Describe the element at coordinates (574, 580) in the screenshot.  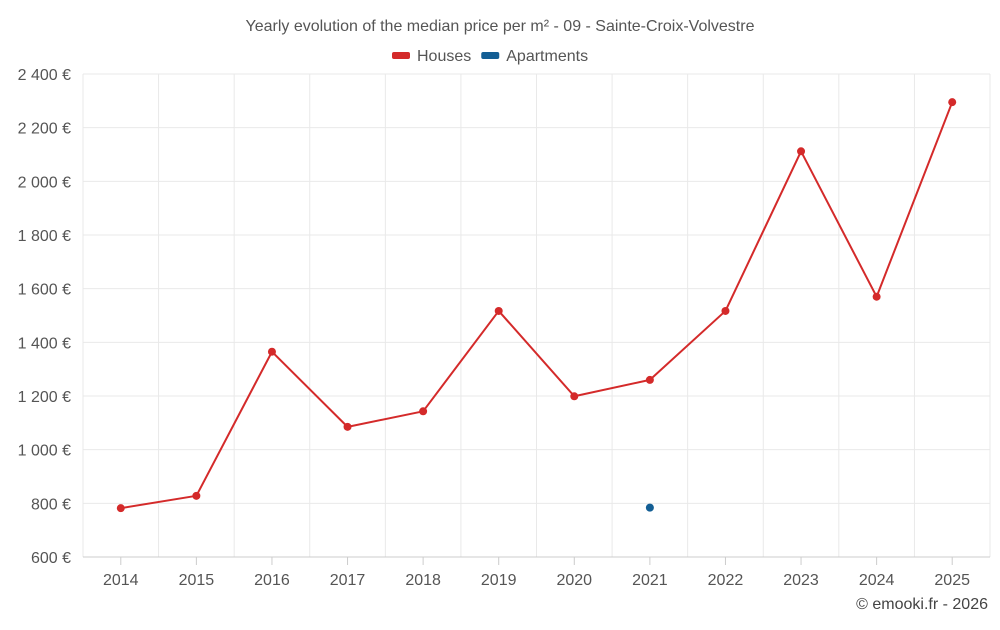
I see `x-tick-label: 2020` at that location.